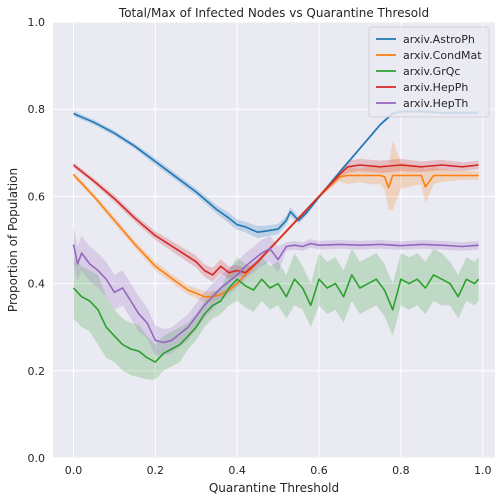 This screenshot has height=501, width=504. Describe the element at coordinates (74, 470) in the screenshot. I see `x-tick-label: 0.0` at that location.